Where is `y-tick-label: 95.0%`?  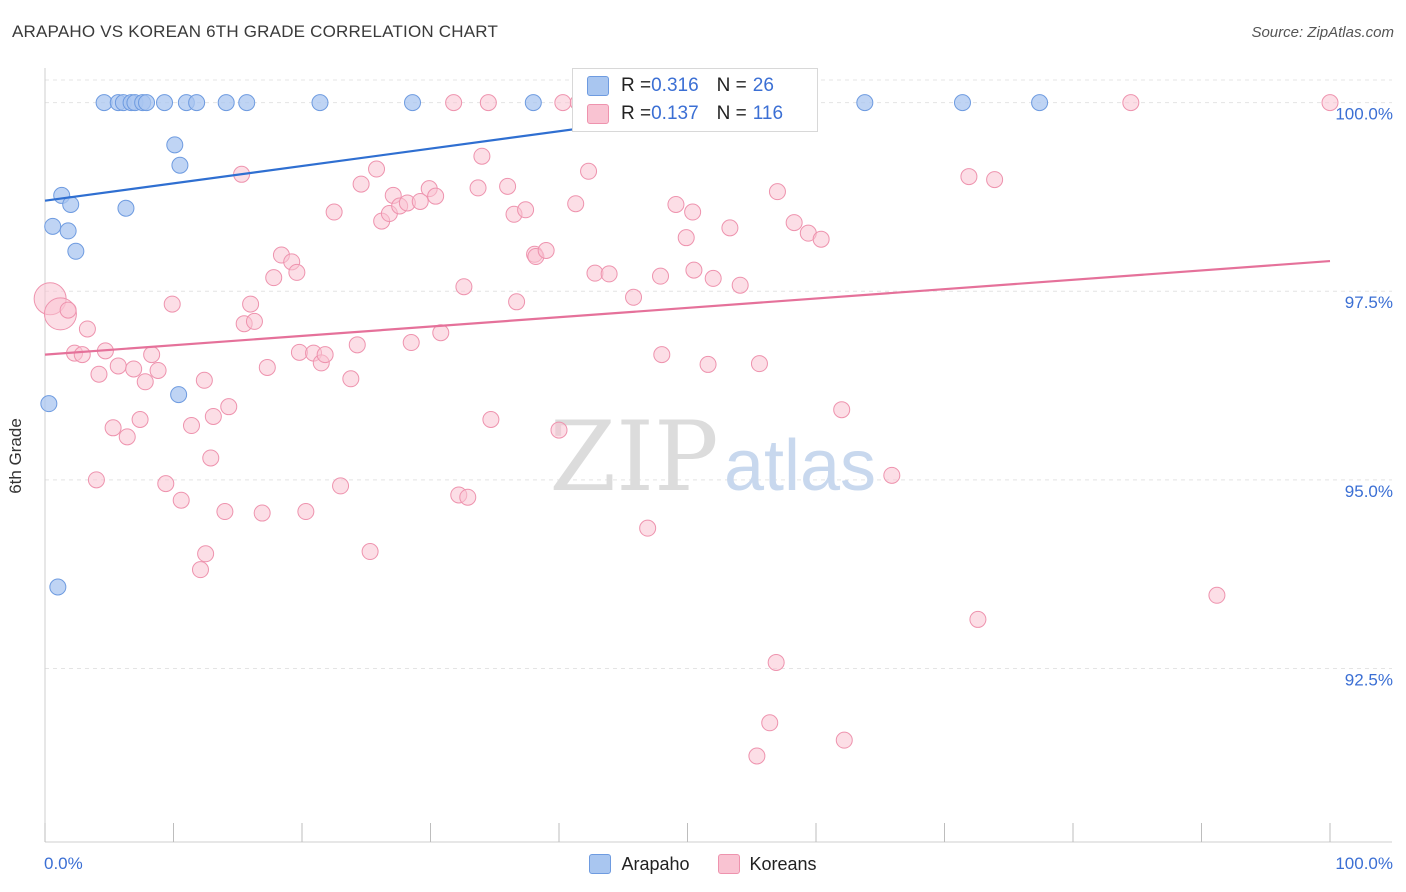 y-tick-label: 95.0% is located at coordinates (1369, 491).